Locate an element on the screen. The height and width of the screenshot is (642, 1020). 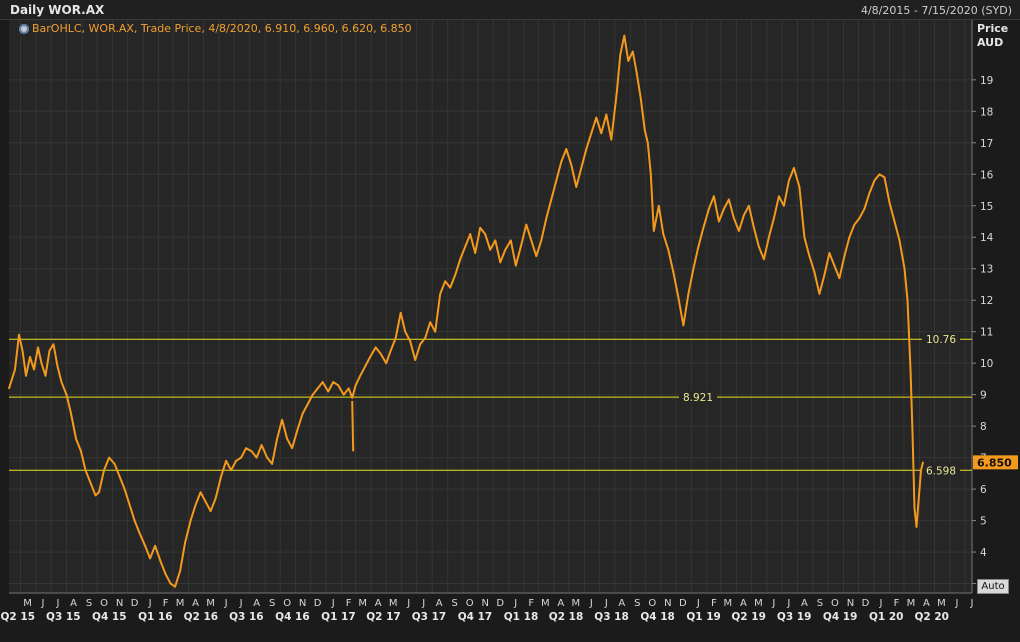
reference-label: 8.921 is located at coordinates (698, 398).